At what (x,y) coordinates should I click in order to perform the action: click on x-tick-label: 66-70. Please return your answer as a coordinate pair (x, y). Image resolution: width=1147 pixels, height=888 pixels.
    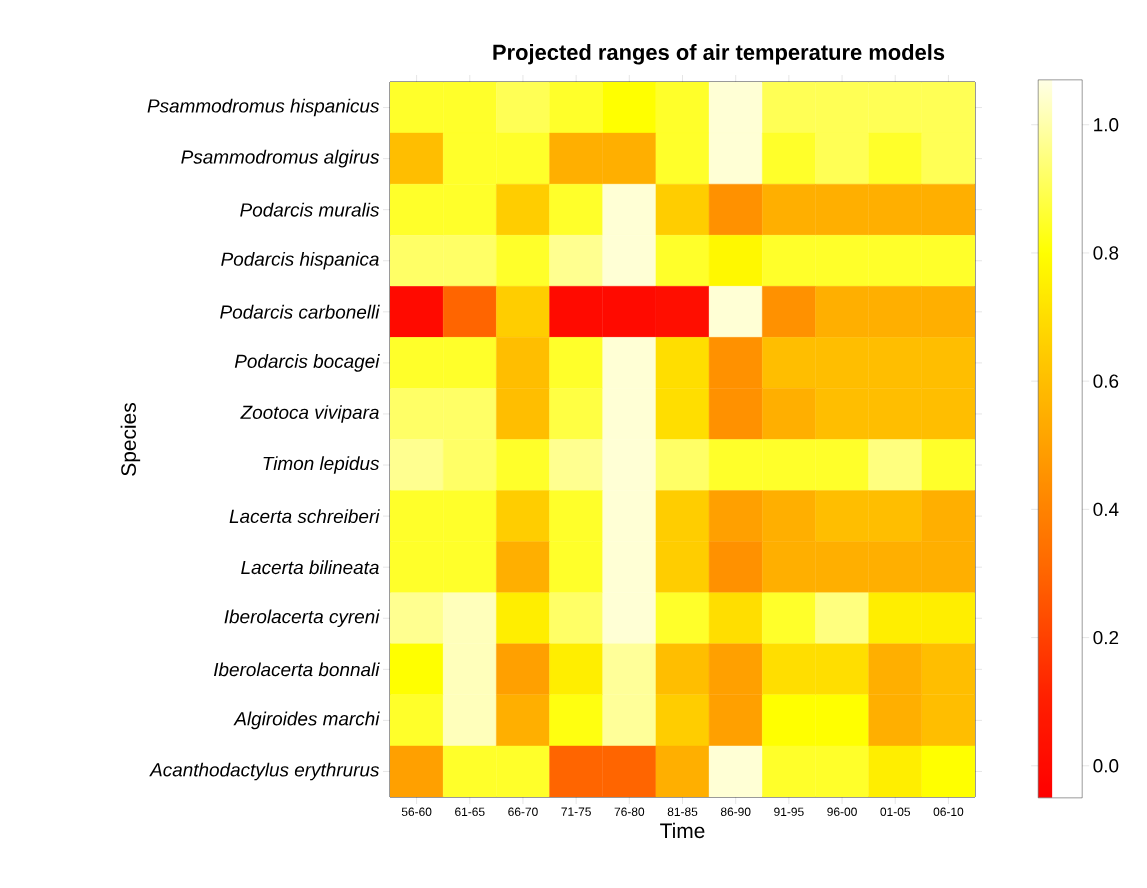
    Looking at the image, I should click on (523, 811).